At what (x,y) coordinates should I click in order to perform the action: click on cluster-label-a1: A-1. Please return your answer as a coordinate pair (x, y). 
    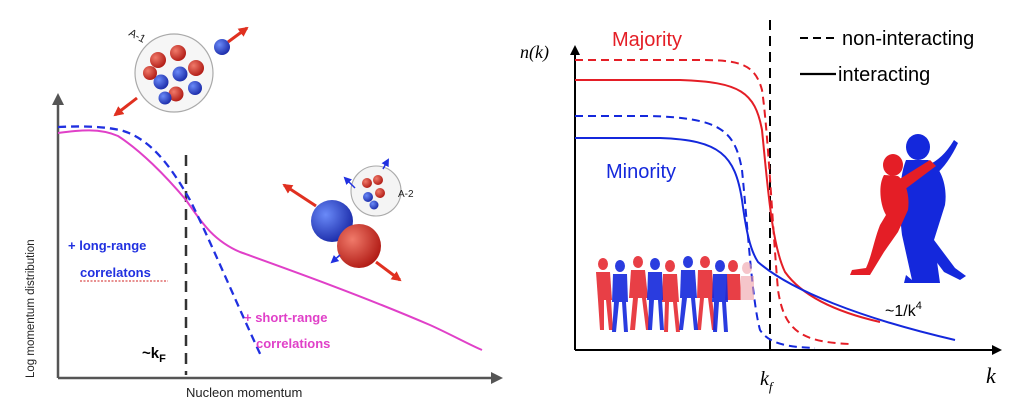
    Looking at the image, I should click on (137, 36).